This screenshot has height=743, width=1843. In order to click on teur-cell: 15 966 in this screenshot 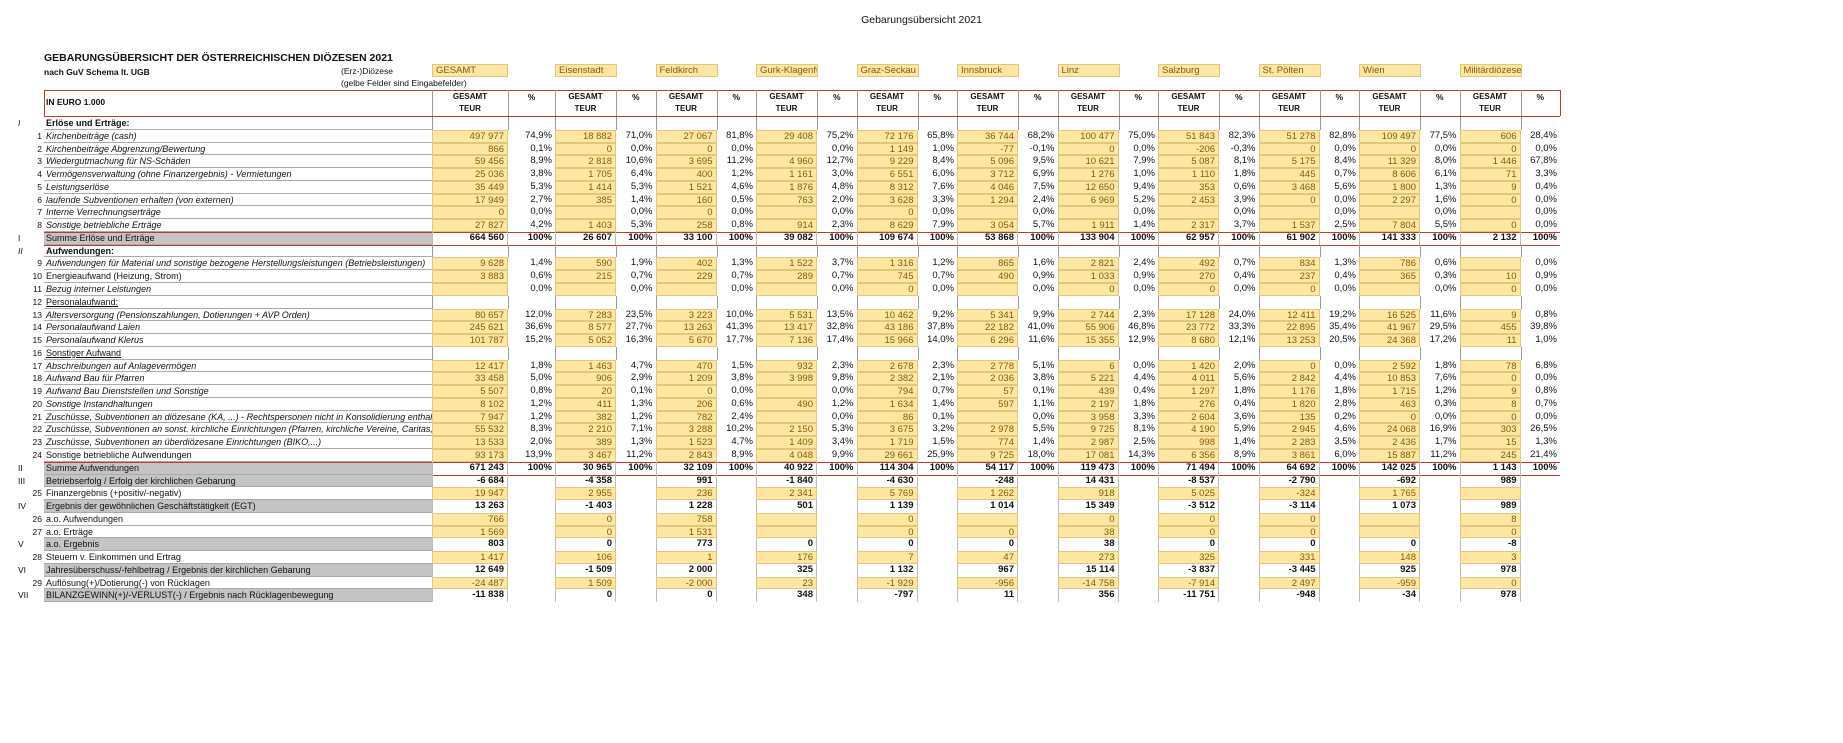, I will do `click(887, 340)`.